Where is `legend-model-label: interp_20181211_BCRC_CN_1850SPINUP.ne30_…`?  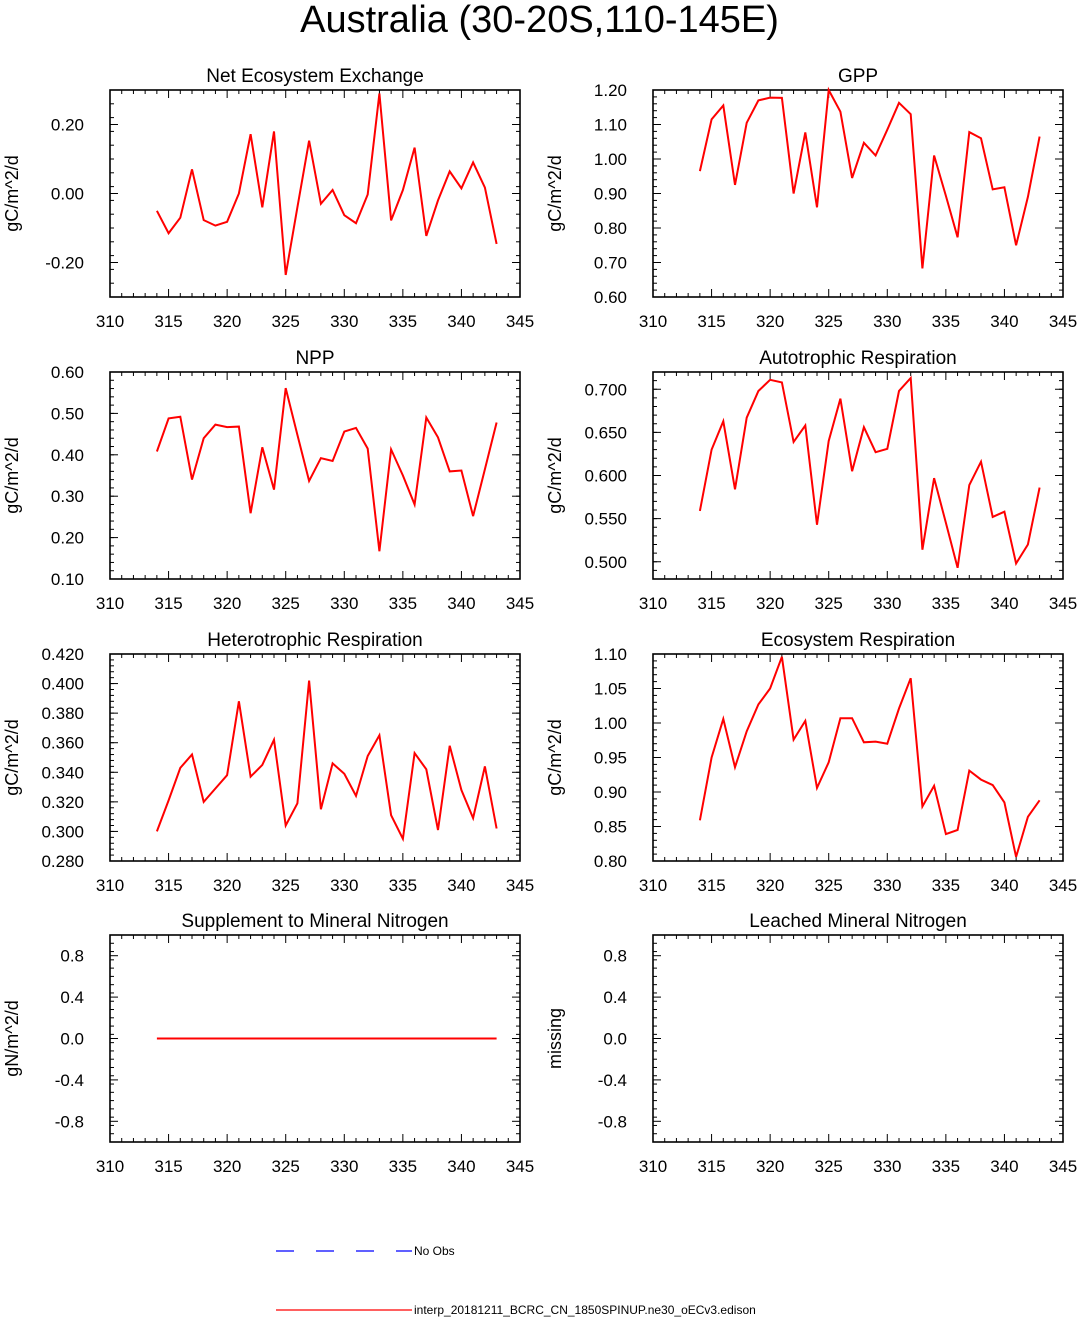 legend-model-label: interp_20181211_BCRC_CN_1850SPINUP.ne30_… is located at coordinates (585, 1310).